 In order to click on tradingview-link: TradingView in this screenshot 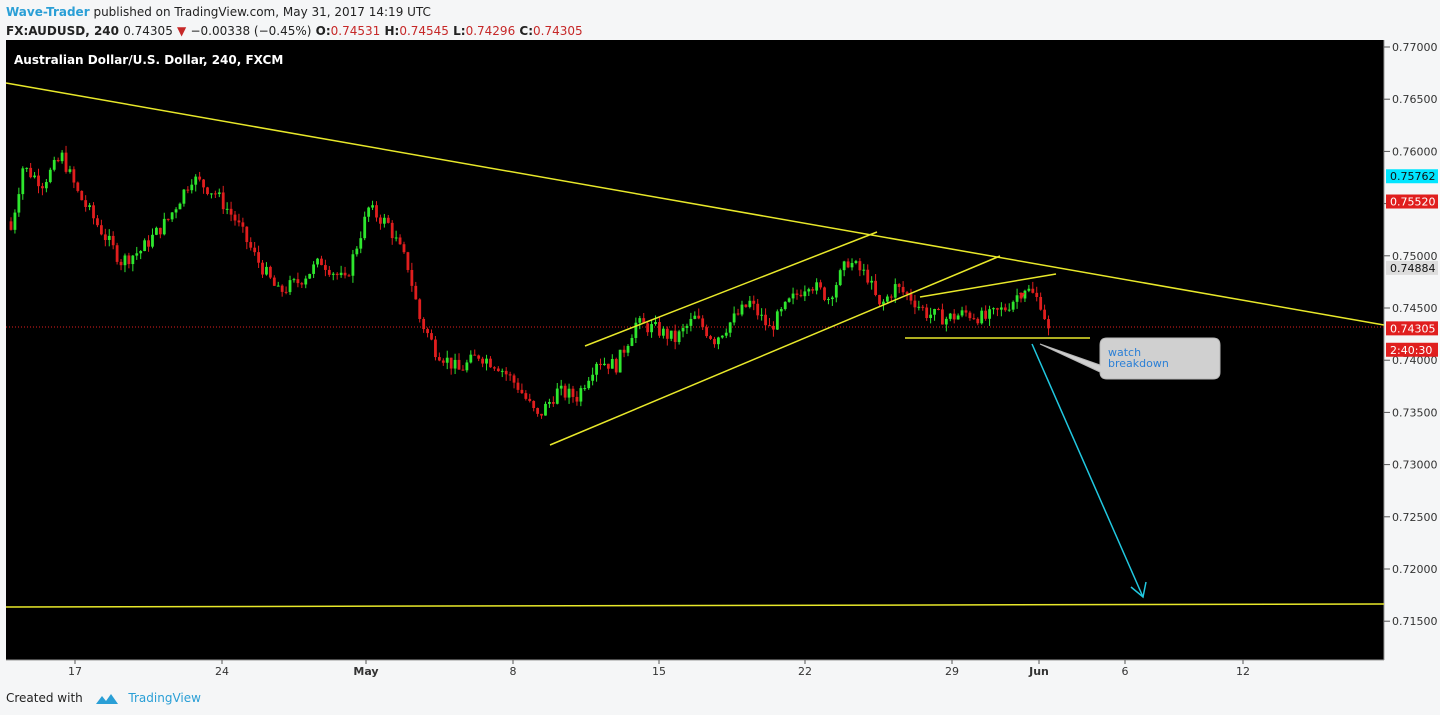, I will do `click(164, 698)`.